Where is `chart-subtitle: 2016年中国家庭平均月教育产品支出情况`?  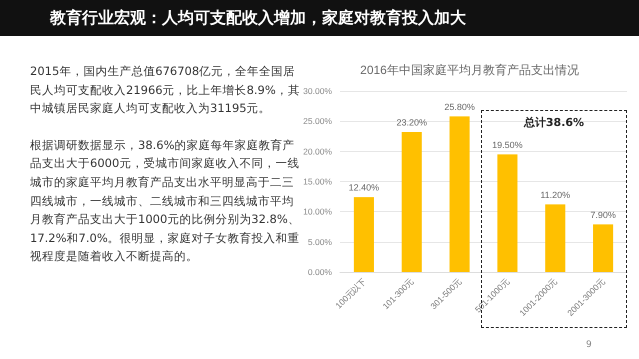
chart-subtitle: 2016年中国家庭平均月教育产品支出情况 is located at coordinates (469, 70).